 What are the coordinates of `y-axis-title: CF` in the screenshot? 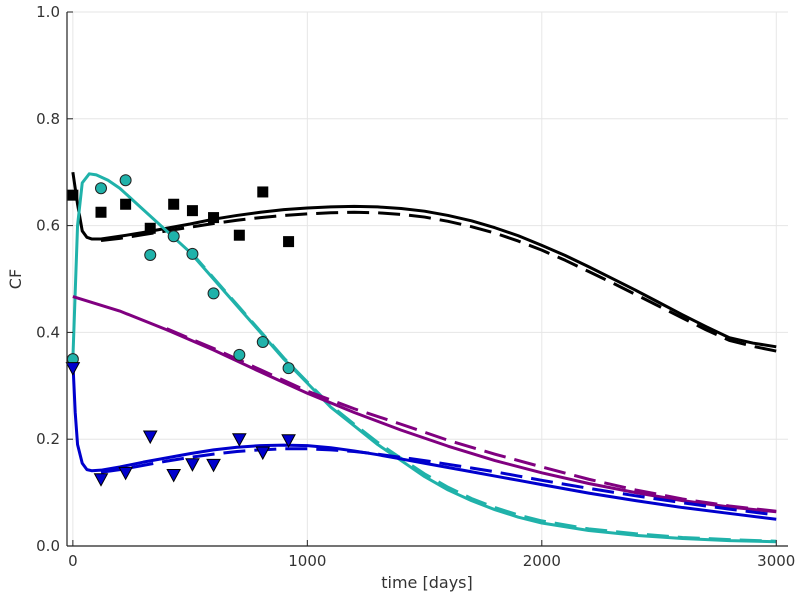 It's located at (15, 279).